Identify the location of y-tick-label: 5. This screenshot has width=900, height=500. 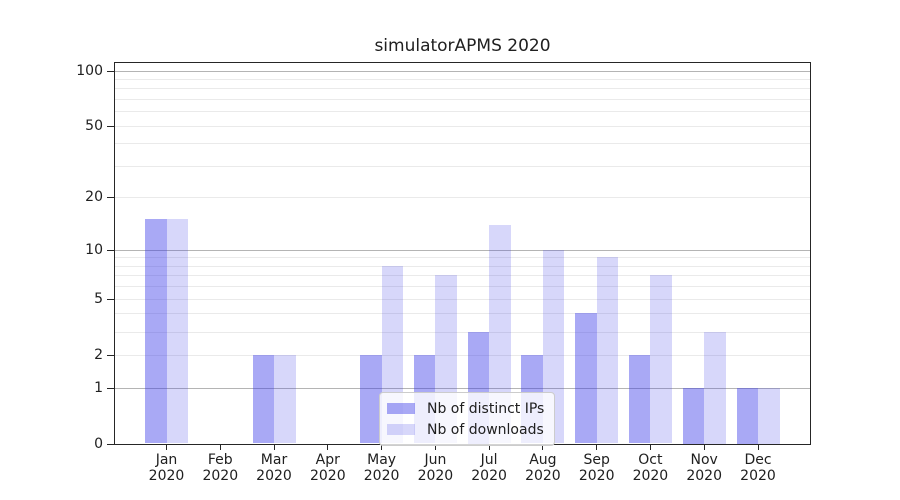
(98, 298).